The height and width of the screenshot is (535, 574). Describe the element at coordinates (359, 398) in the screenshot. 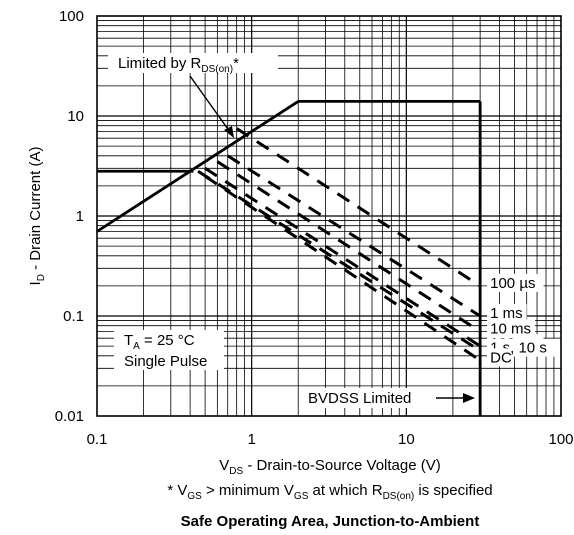

I see `svg-text: BVDSS Limited` at that location.